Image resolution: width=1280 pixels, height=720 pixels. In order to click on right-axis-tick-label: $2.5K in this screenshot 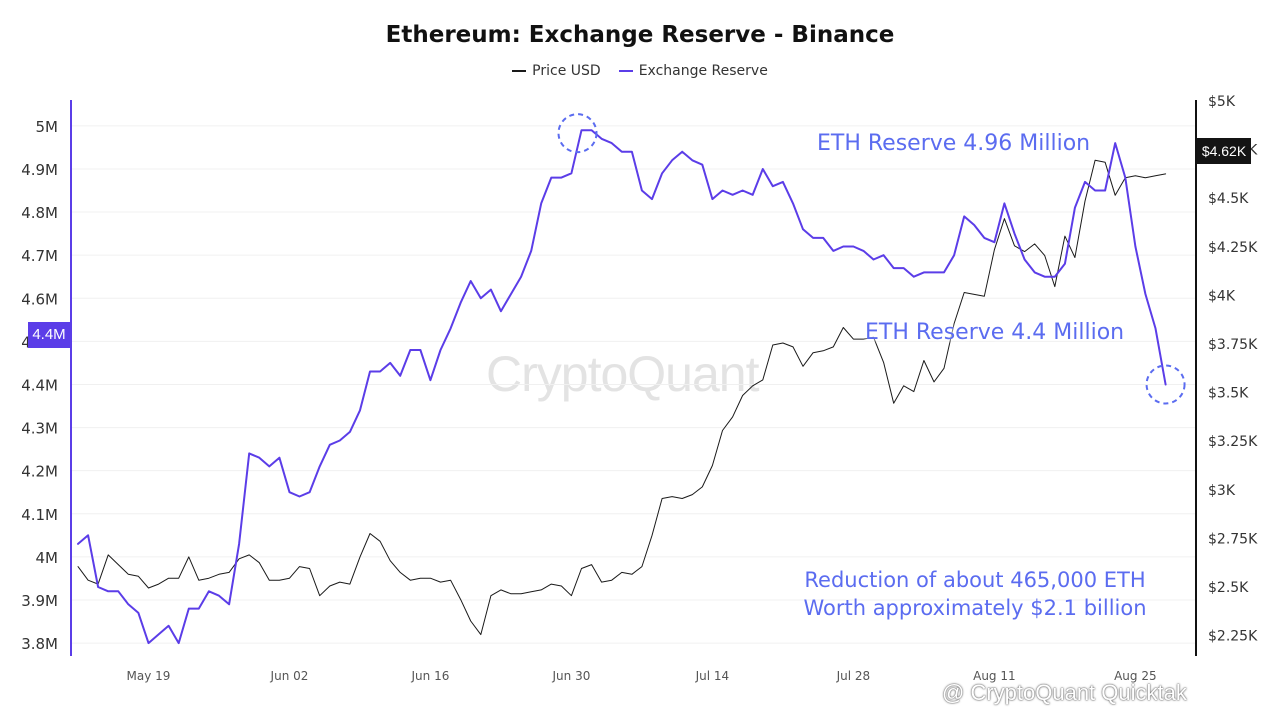, I will do `click(1228, 588)`.